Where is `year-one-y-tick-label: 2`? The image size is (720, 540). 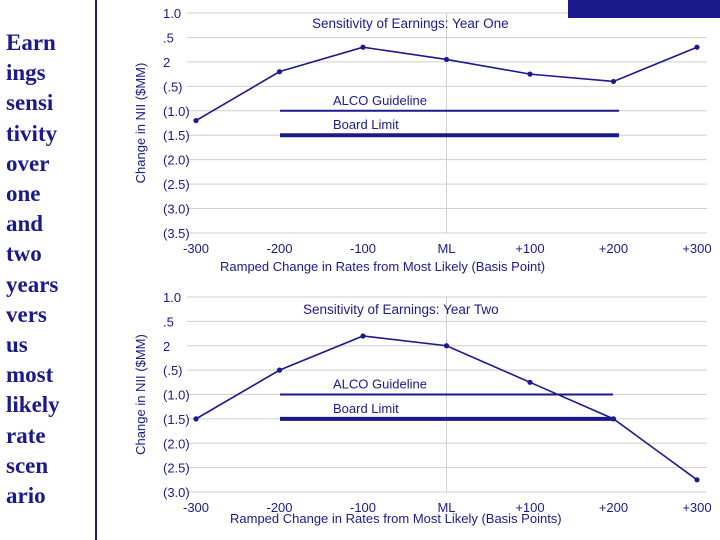 year-one-y-tick-label: 2 is located at coordinates (166, 62).